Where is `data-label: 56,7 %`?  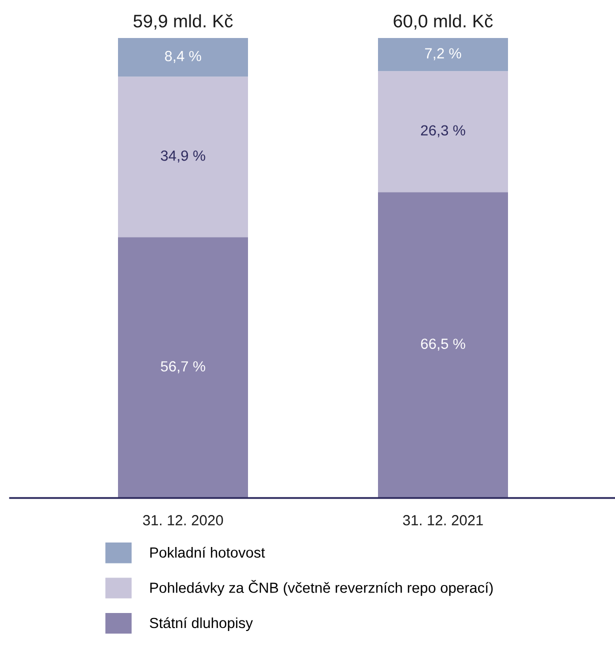
data-label: 56,7 % is located at coordinates (183, 367).